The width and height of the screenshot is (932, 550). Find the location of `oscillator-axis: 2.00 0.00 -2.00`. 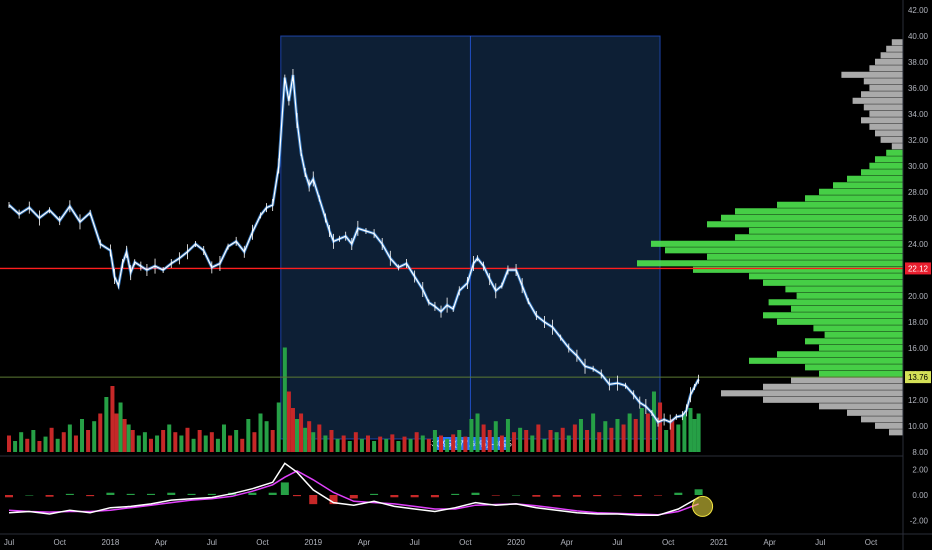

oscillator-axis: 2.00 0.00 -2.00 is located at coordinates (919, 496).